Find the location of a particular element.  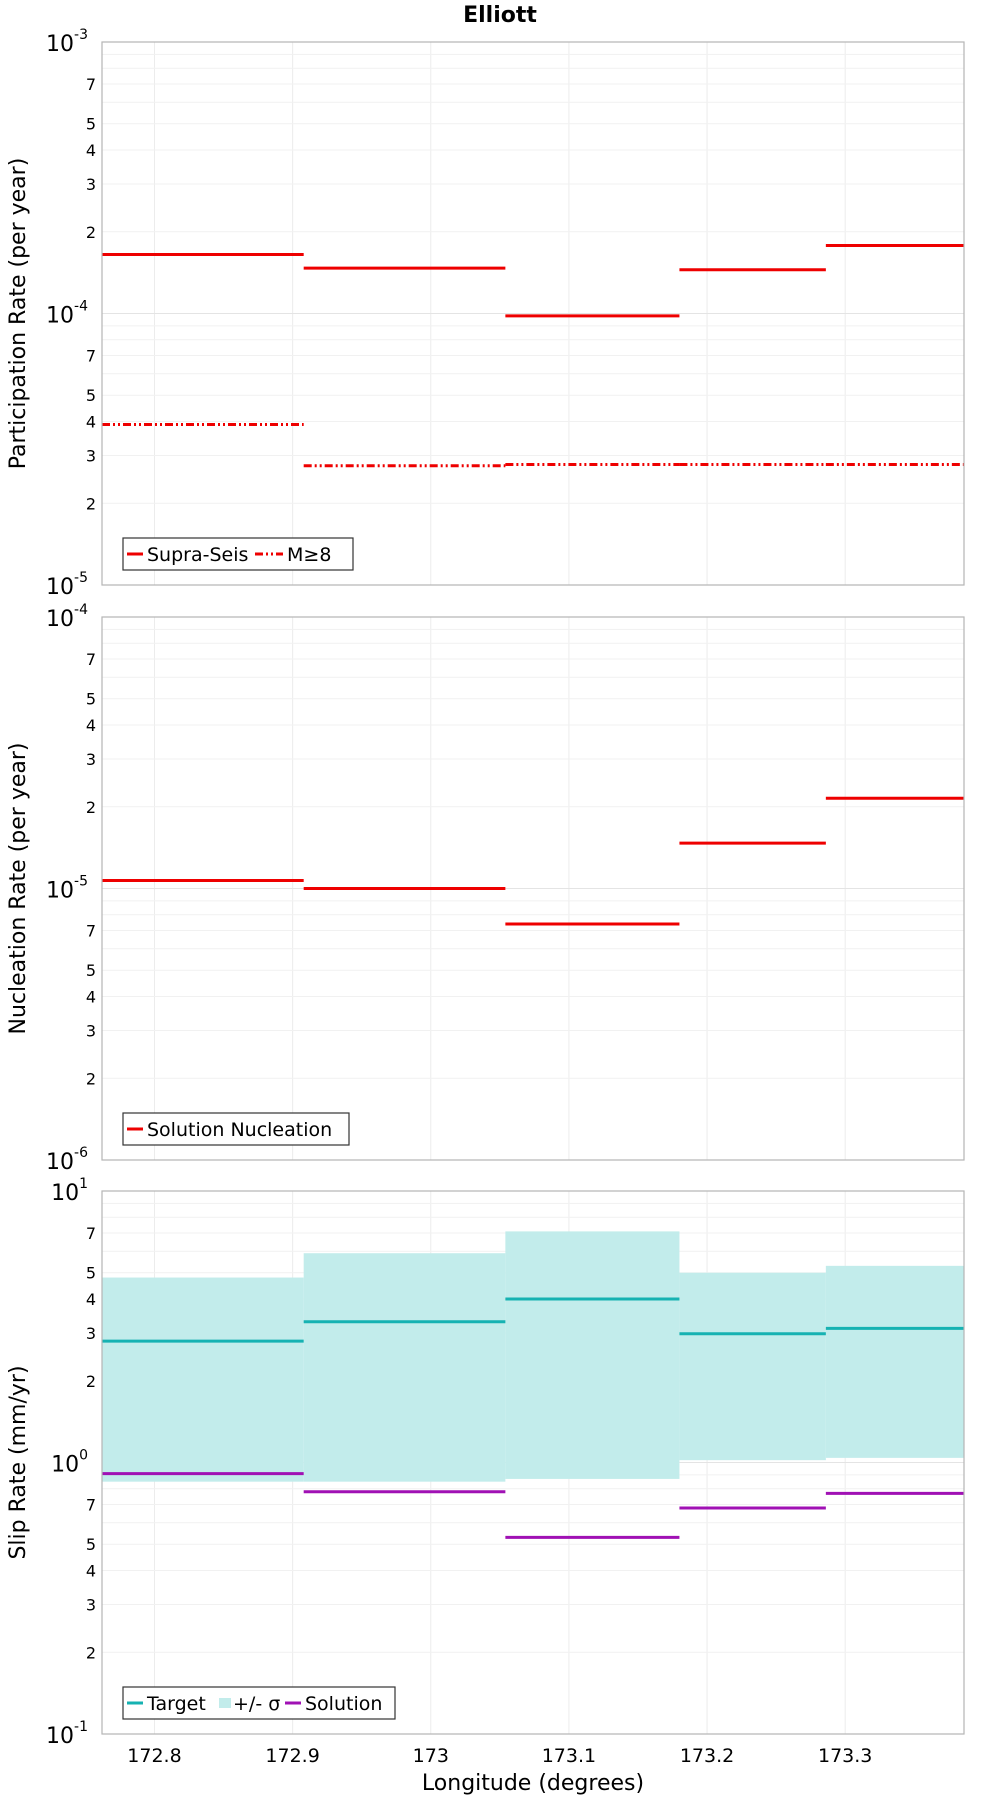

legend-item: +/- σ is located at coordinates (249, 1704).